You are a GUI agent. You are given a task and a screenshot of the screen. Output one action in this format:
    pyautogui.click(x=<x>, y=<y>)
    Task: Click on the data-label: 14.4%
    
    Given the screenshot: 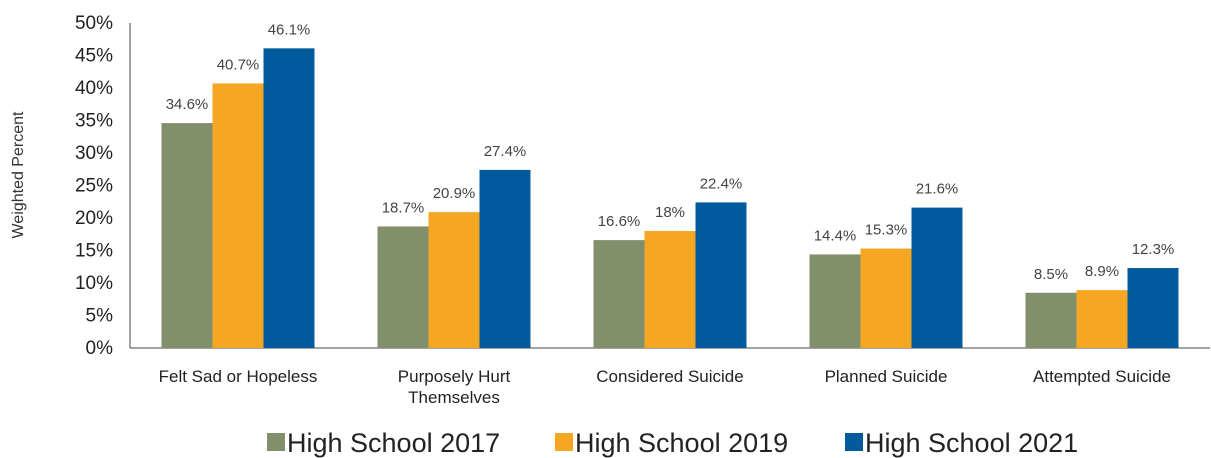 What is the action you would take?
    pyautogui.click(x=835, y=235)
    